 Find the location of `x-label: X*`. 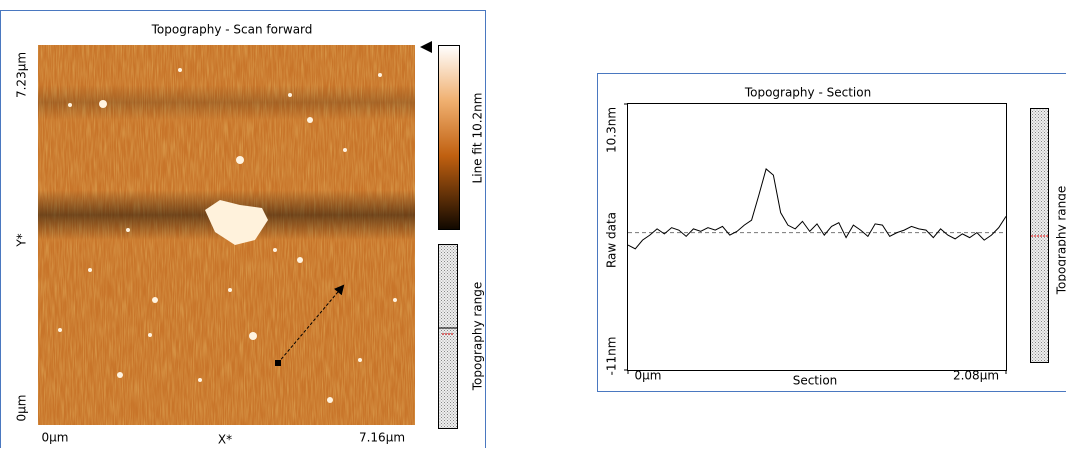

x-label: X* is located at coordinates (225, 440).